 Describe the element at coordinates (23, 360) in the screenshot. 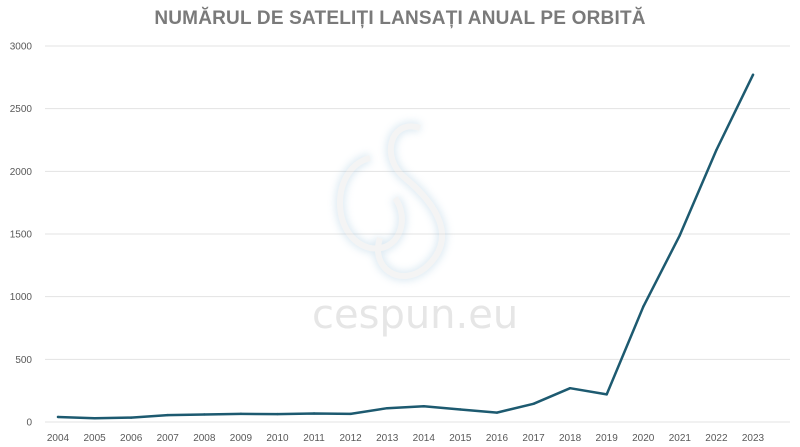

I see `y-tick-label: 500` at that location.